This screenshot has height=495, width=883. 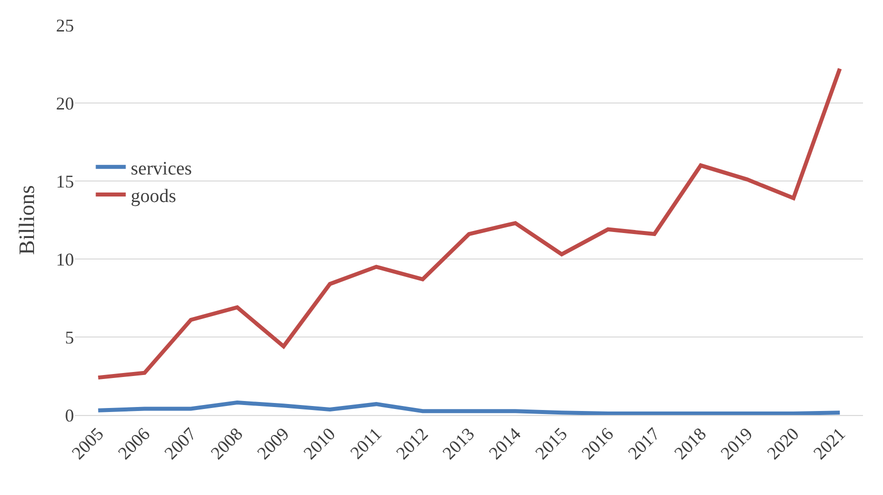 What do you see at coordinates (65, 103) in the screenshot?
I see `y-tick-label: 20` at bounding box center [65, 103].